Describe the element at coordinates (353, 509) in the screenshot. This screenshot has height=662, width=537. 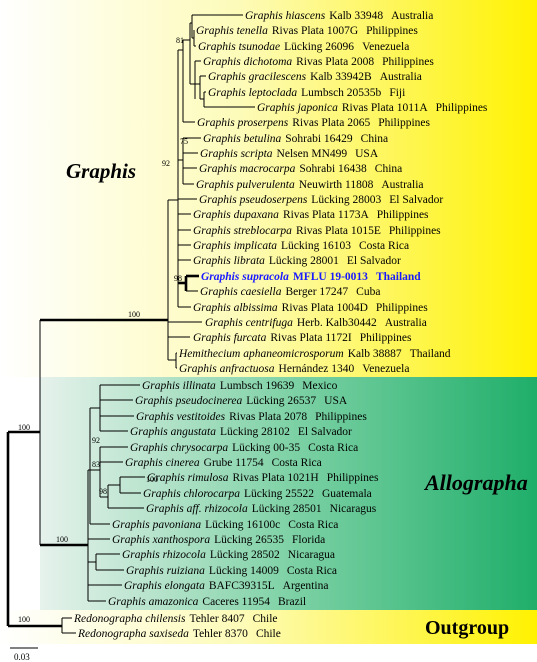
I see `locality: Nicaragus` at that location.